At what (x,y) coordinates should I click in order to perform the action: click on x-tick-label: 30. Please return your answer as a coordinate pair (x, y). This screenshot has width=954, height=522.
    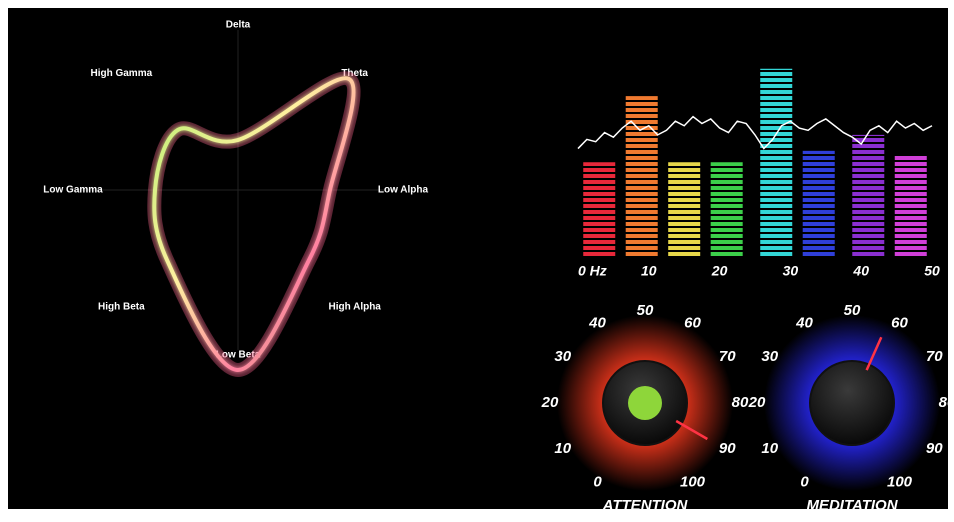
    Looking at the image, I should click on (791, 271).